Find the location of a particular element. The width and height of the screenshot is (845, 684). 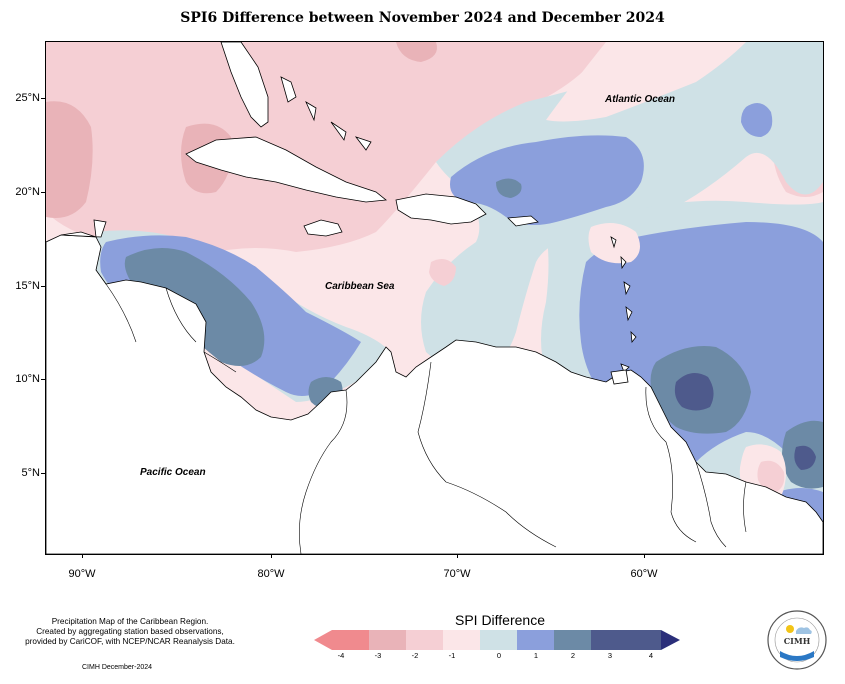

legend-bin-neg2 is located at coordinates (387, 640).